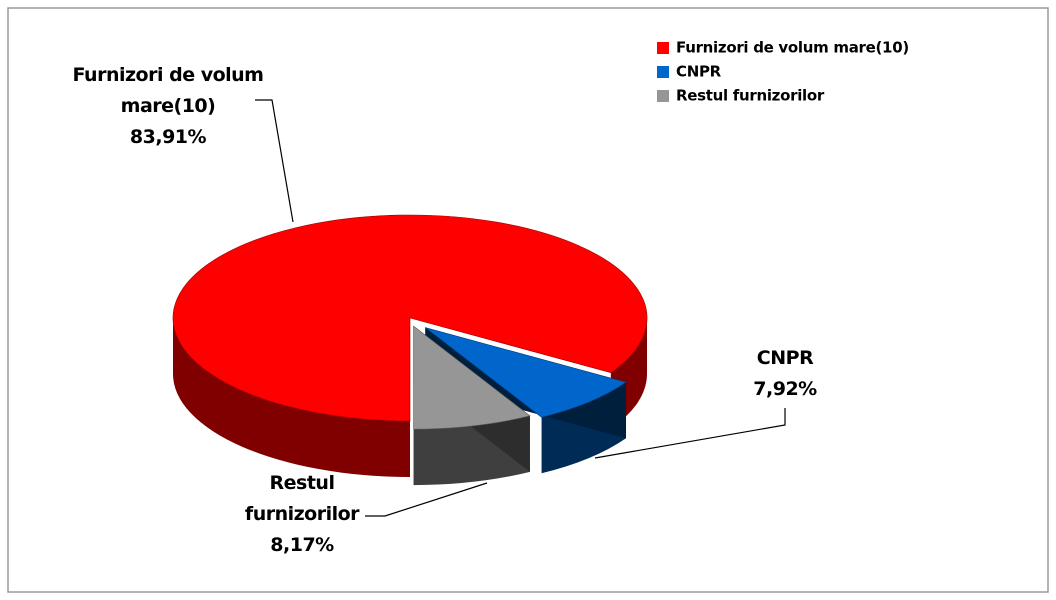 The width and height of the screenshot is (1056, 600). What do you see at coordinates (168, 137) in the screenshot?
I see `label-value: 83,91%` at bounding box center [168, 137].